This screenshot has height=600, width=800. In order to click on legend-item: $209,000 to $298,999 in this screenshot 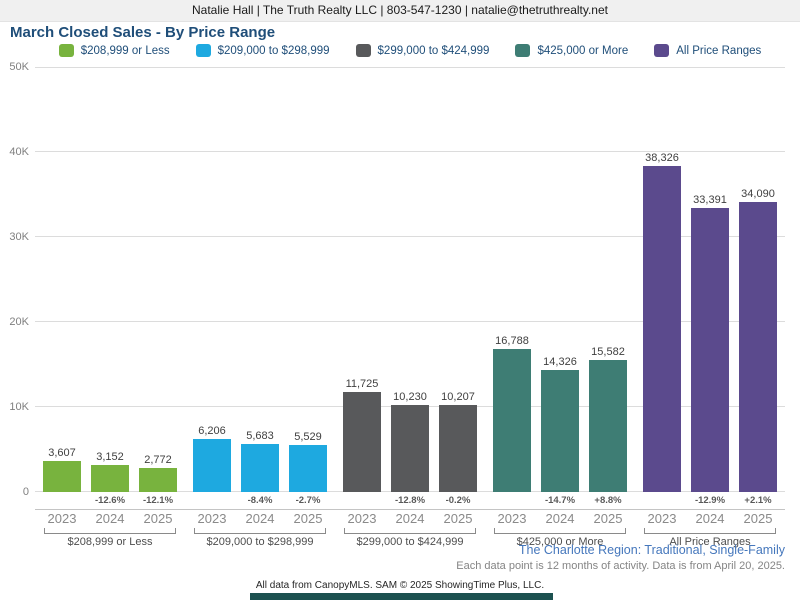, I will do `click(262, 50)`.